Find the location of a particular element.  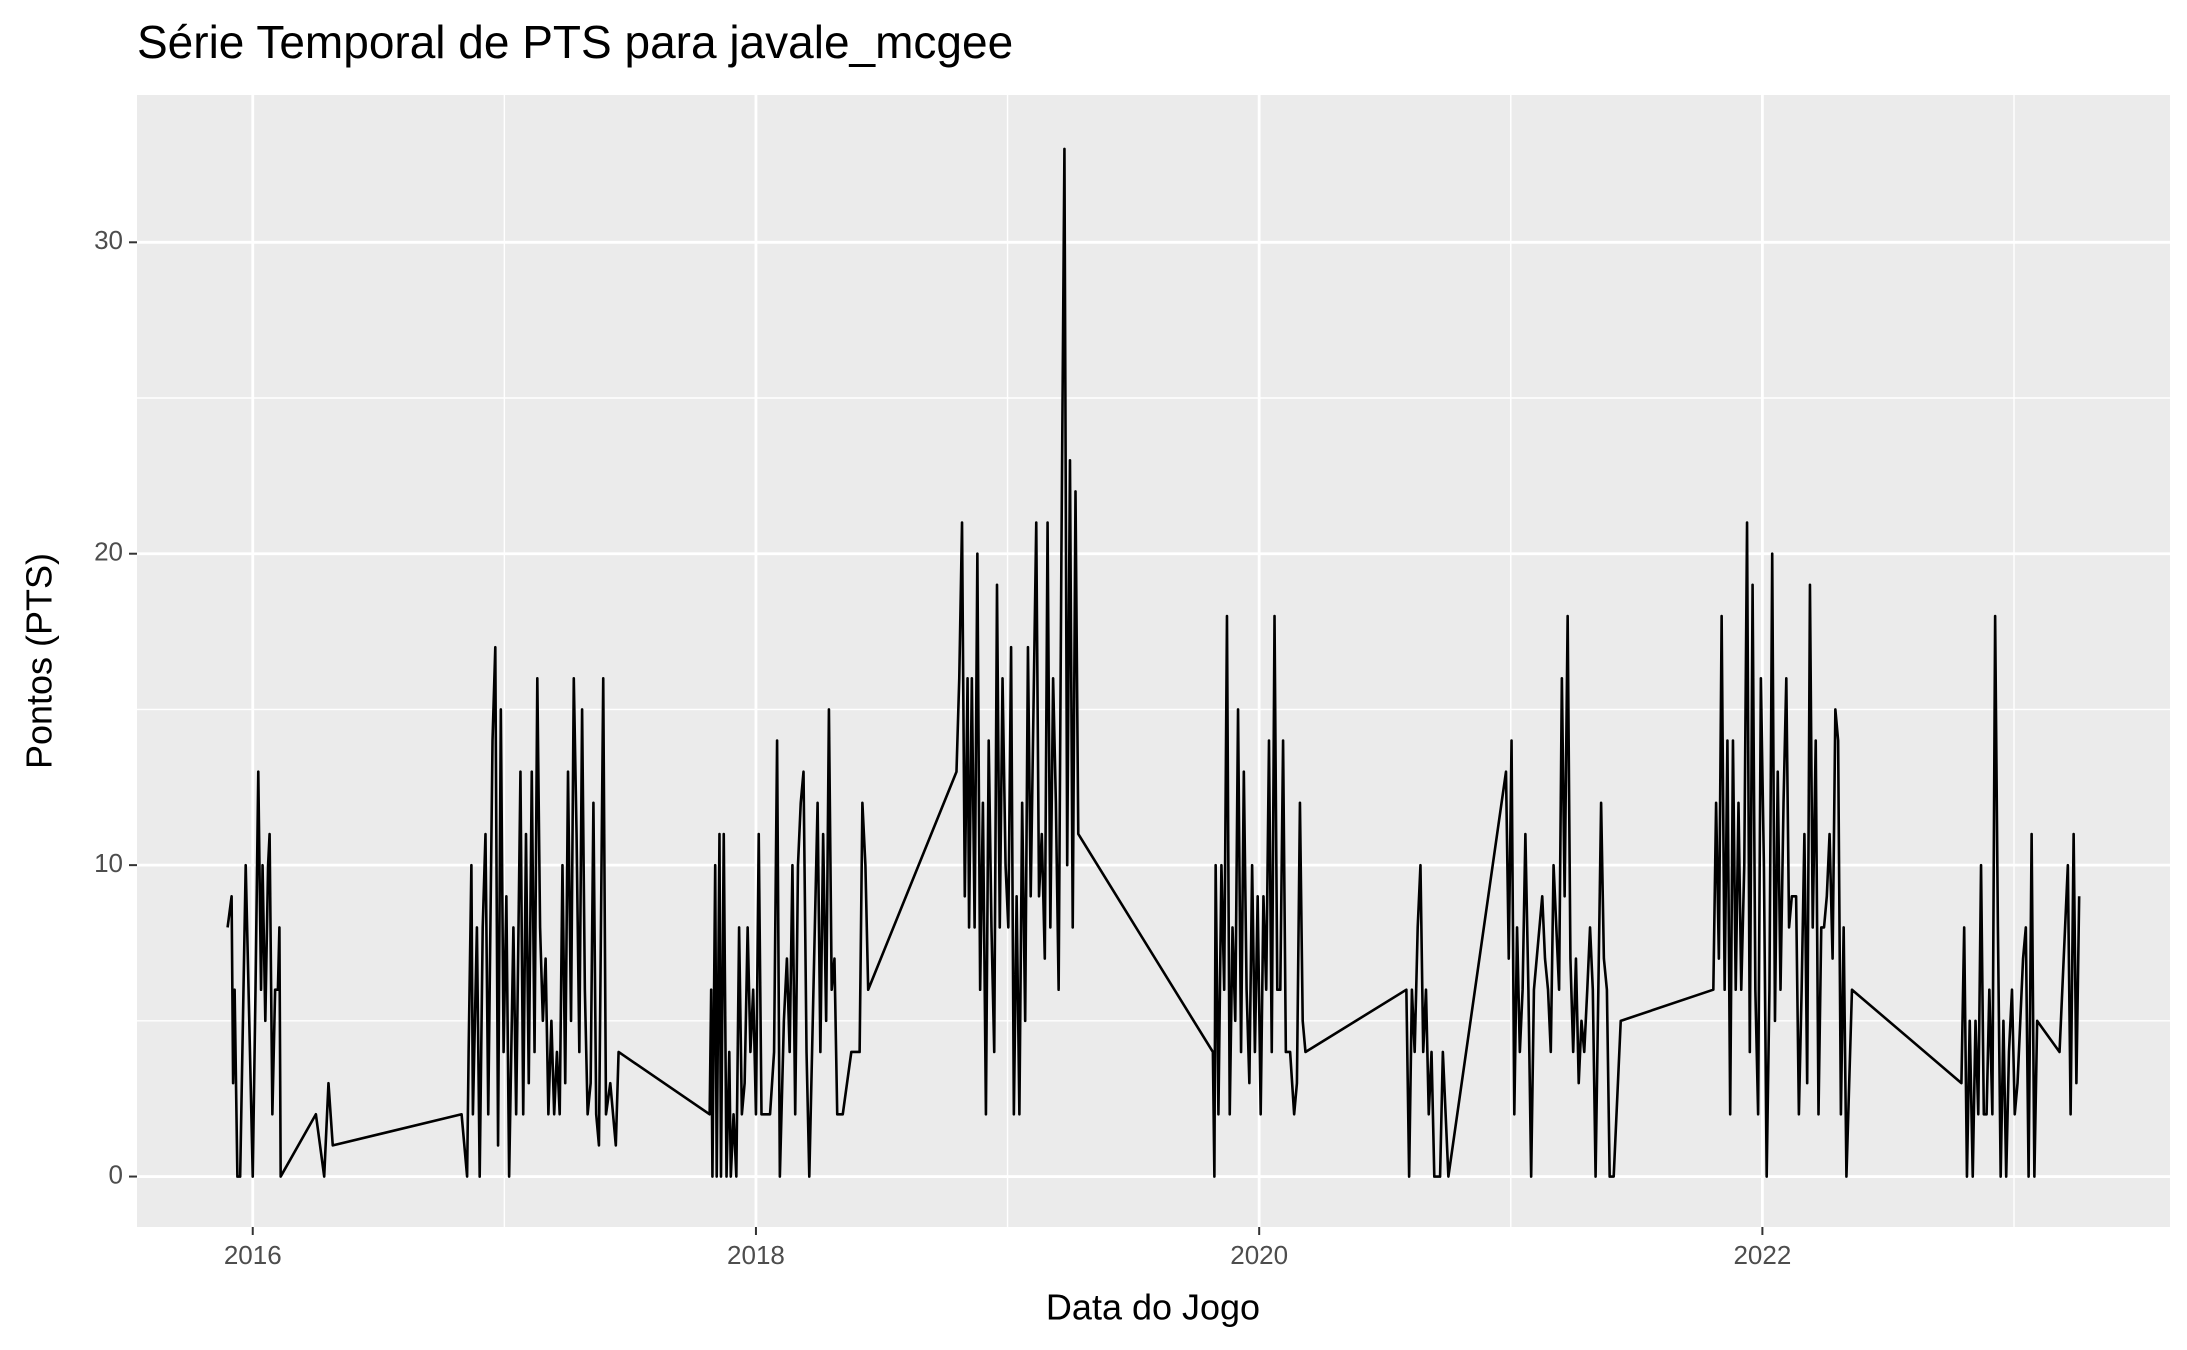

chart-title: Série Temporal de PTS para javale_mcgee is located at coordinates (575, 42).